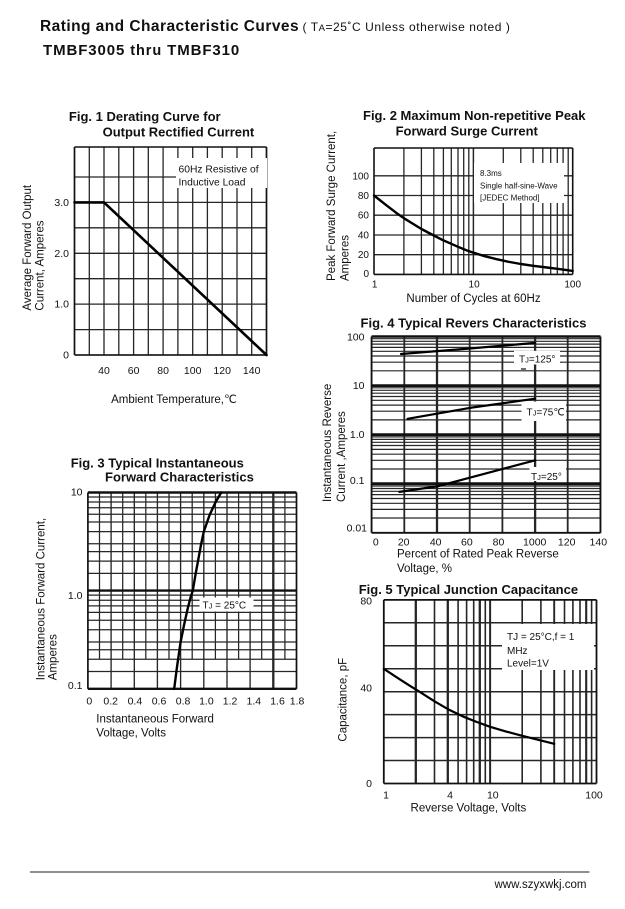 The height and width of the screenshot is (909, 625). I want to click on svg-text:Fig. 2 Maximum Non-repetitive: Fig. 2 Maximum Non-repetitive Peak, so click(474, 115).